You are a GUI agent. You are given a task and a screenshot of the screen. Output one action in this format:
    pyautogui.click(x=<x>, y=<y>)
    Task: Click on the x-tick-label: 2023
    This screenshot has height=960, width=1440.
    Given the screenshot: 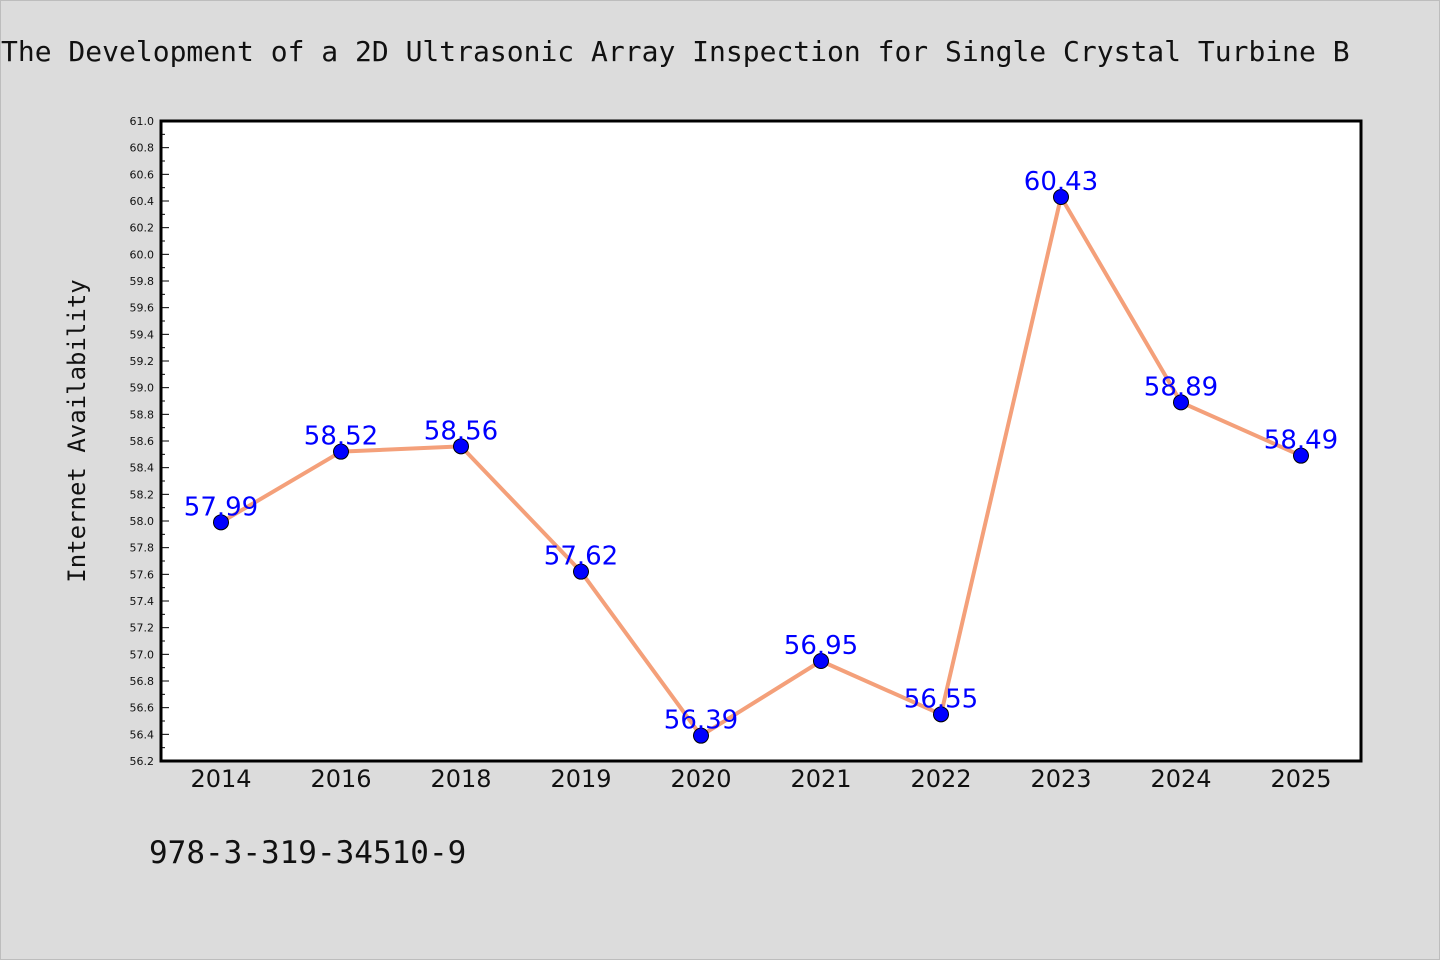 What is the action you would take?
    pyautogui.click(x=1060, y=779)
    